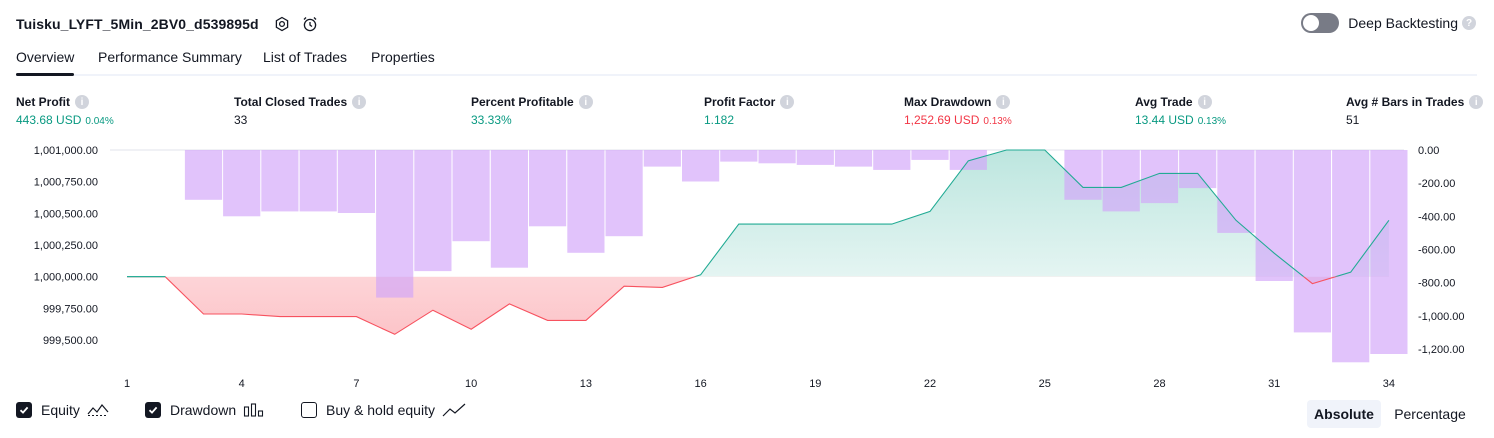  I want to click on metric-label: Max Drawdown i, so click(958, 102).